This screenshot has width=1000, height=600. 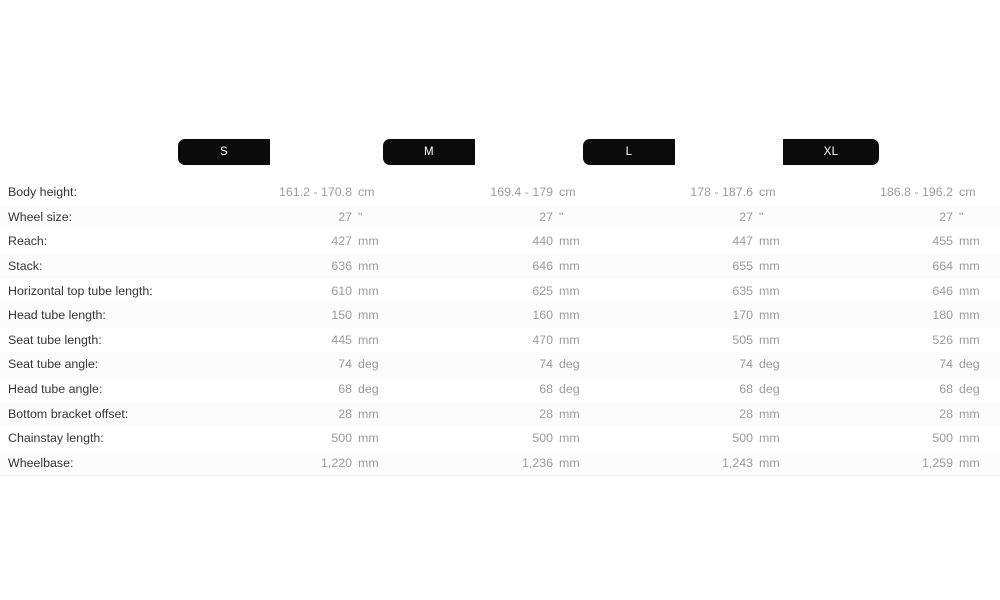 What do you see at coordinates (542, 339) in the screenshot?
I see `cell-value: 470` at bounding box center [542, 339].